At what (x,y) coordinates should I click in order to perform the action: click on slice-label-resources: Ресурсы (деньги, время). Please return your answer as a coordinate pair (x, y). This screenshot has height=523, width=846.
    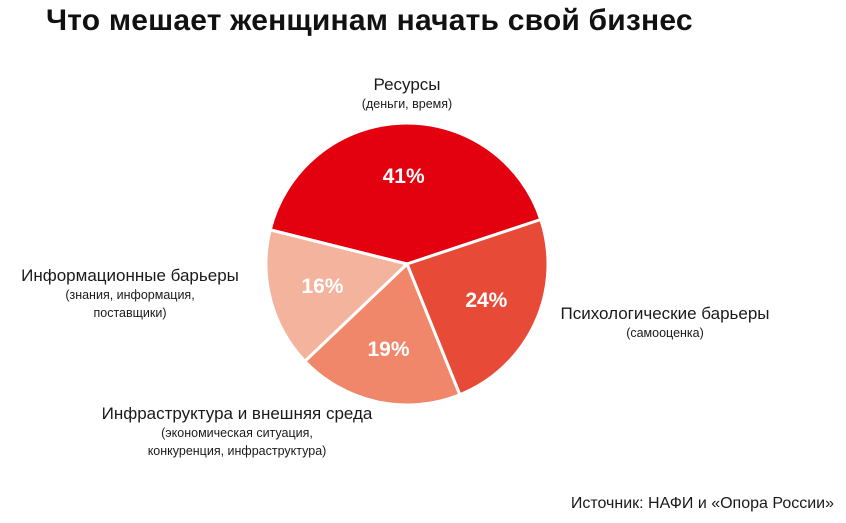
    Looking at the image, I should click on (407, 93).